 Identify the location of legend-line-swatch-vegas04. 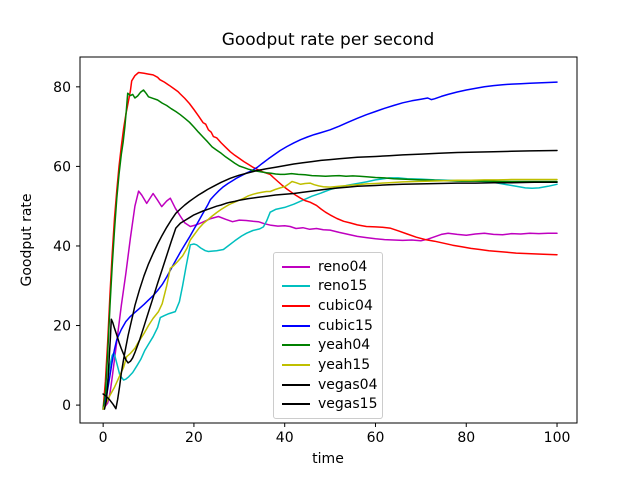
(296, 384).